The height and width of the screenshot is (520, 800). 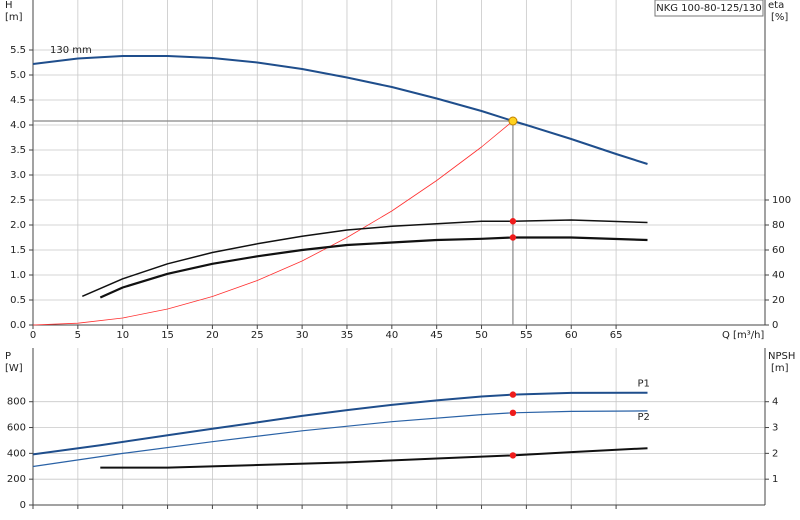 What do you see at coordinates (18, 200) in the screenshot?
I see `y-tick-label: 2.5` at bounding box center [18, 200].